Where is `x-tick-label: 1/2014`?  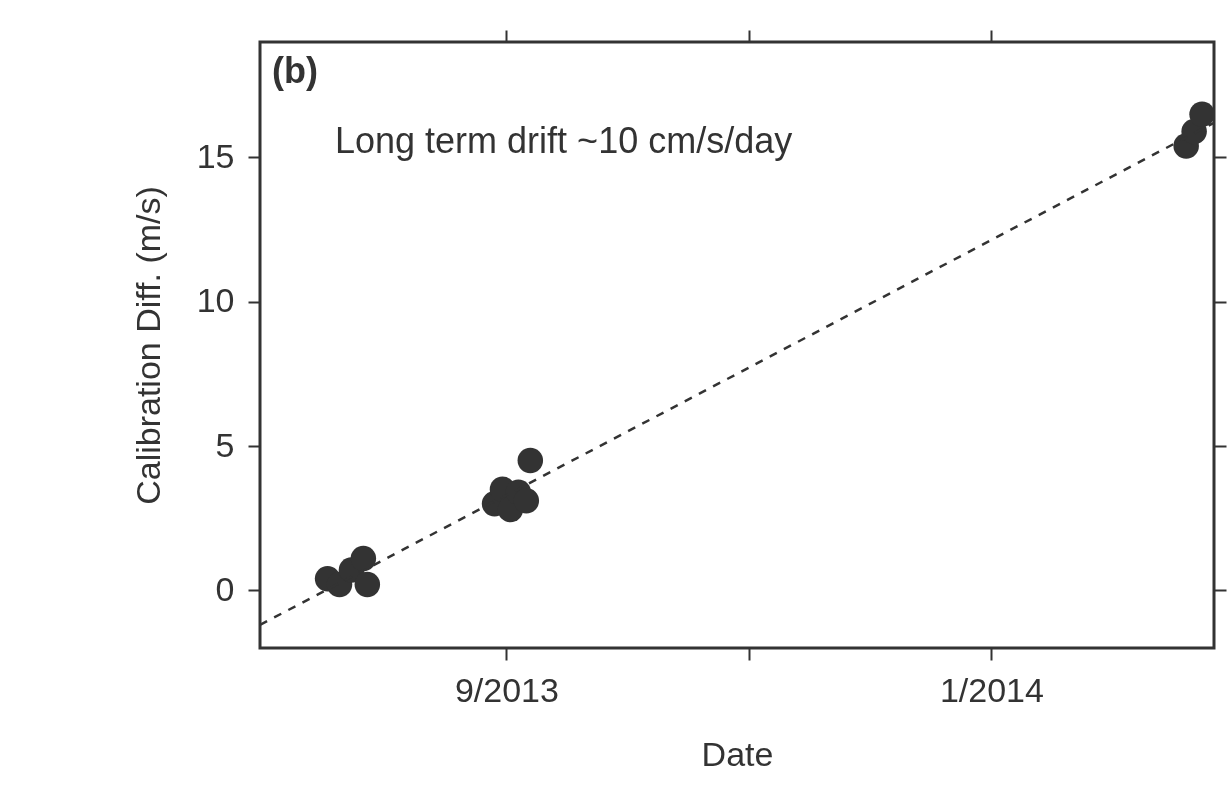
x-tick-label: 1/2014 is located at coordinates (991, 689).